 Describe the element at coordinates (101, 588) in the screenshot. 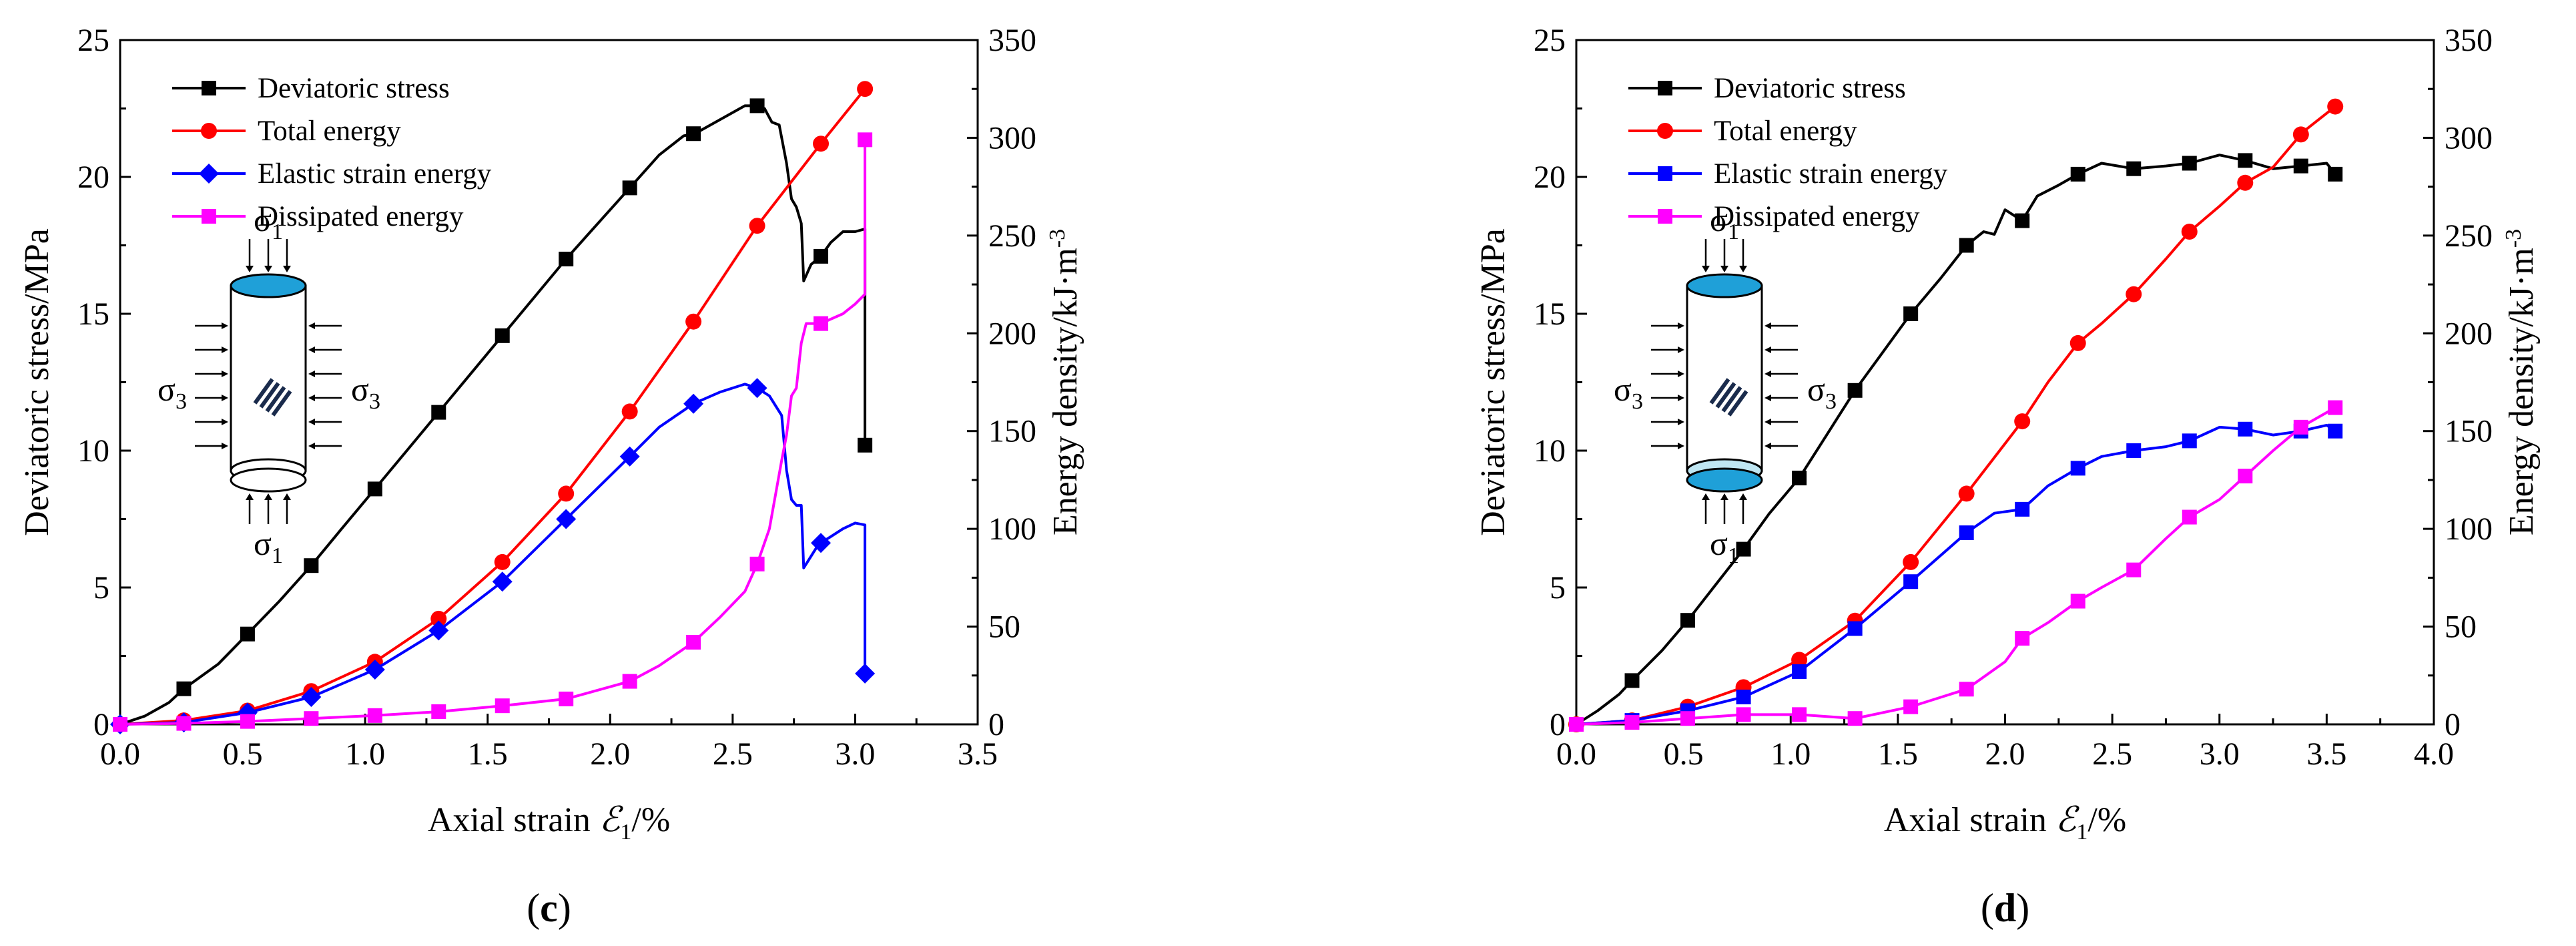

I see `y-left-tick-label: 5` at that location.